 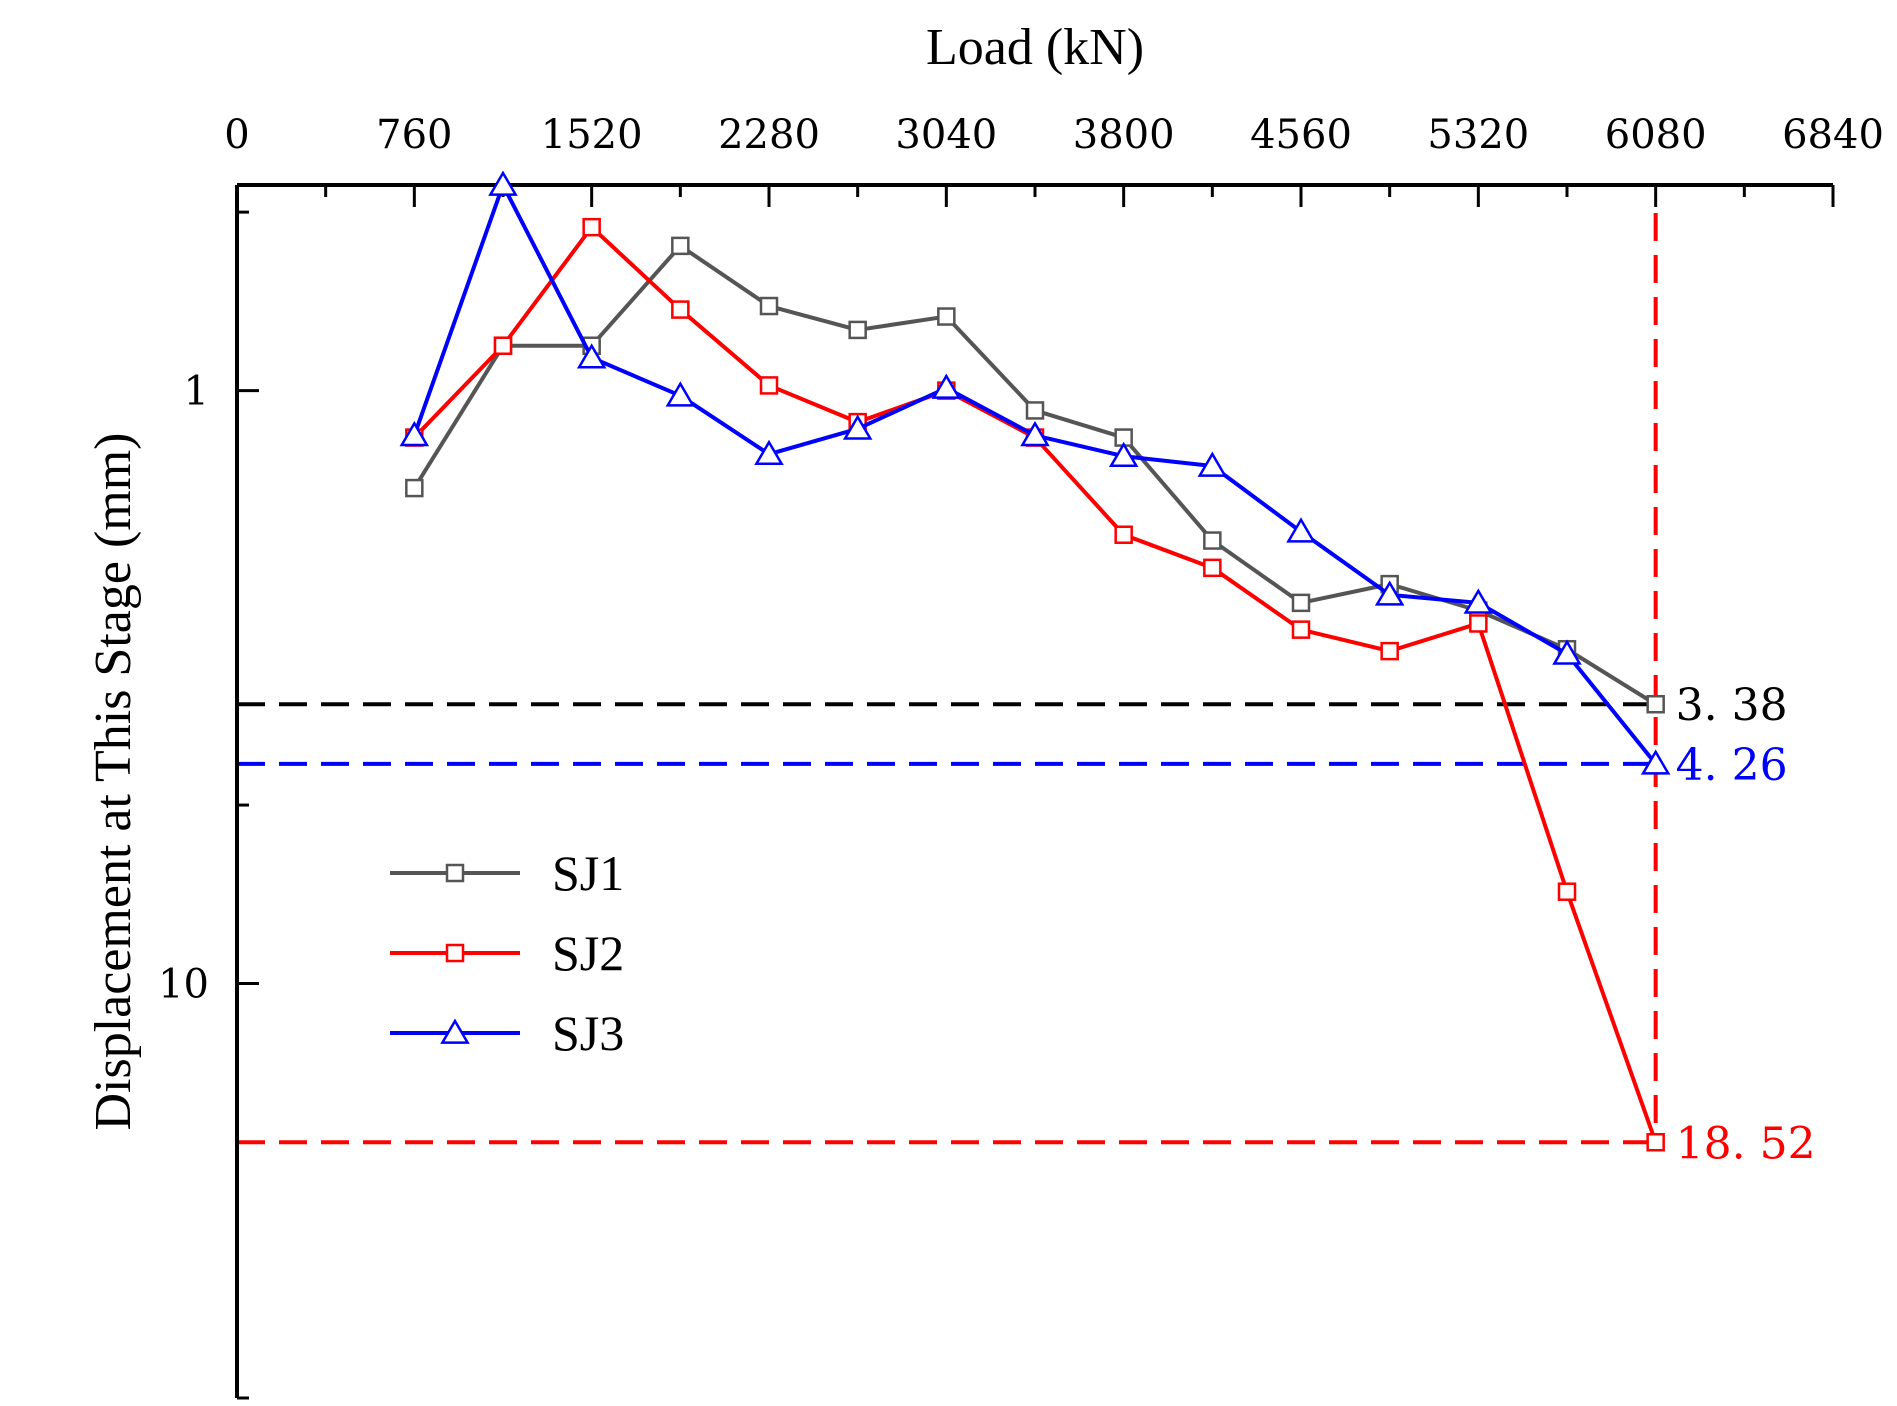 I want to click on y-tick-label: 1, so click(x=196, y=392).